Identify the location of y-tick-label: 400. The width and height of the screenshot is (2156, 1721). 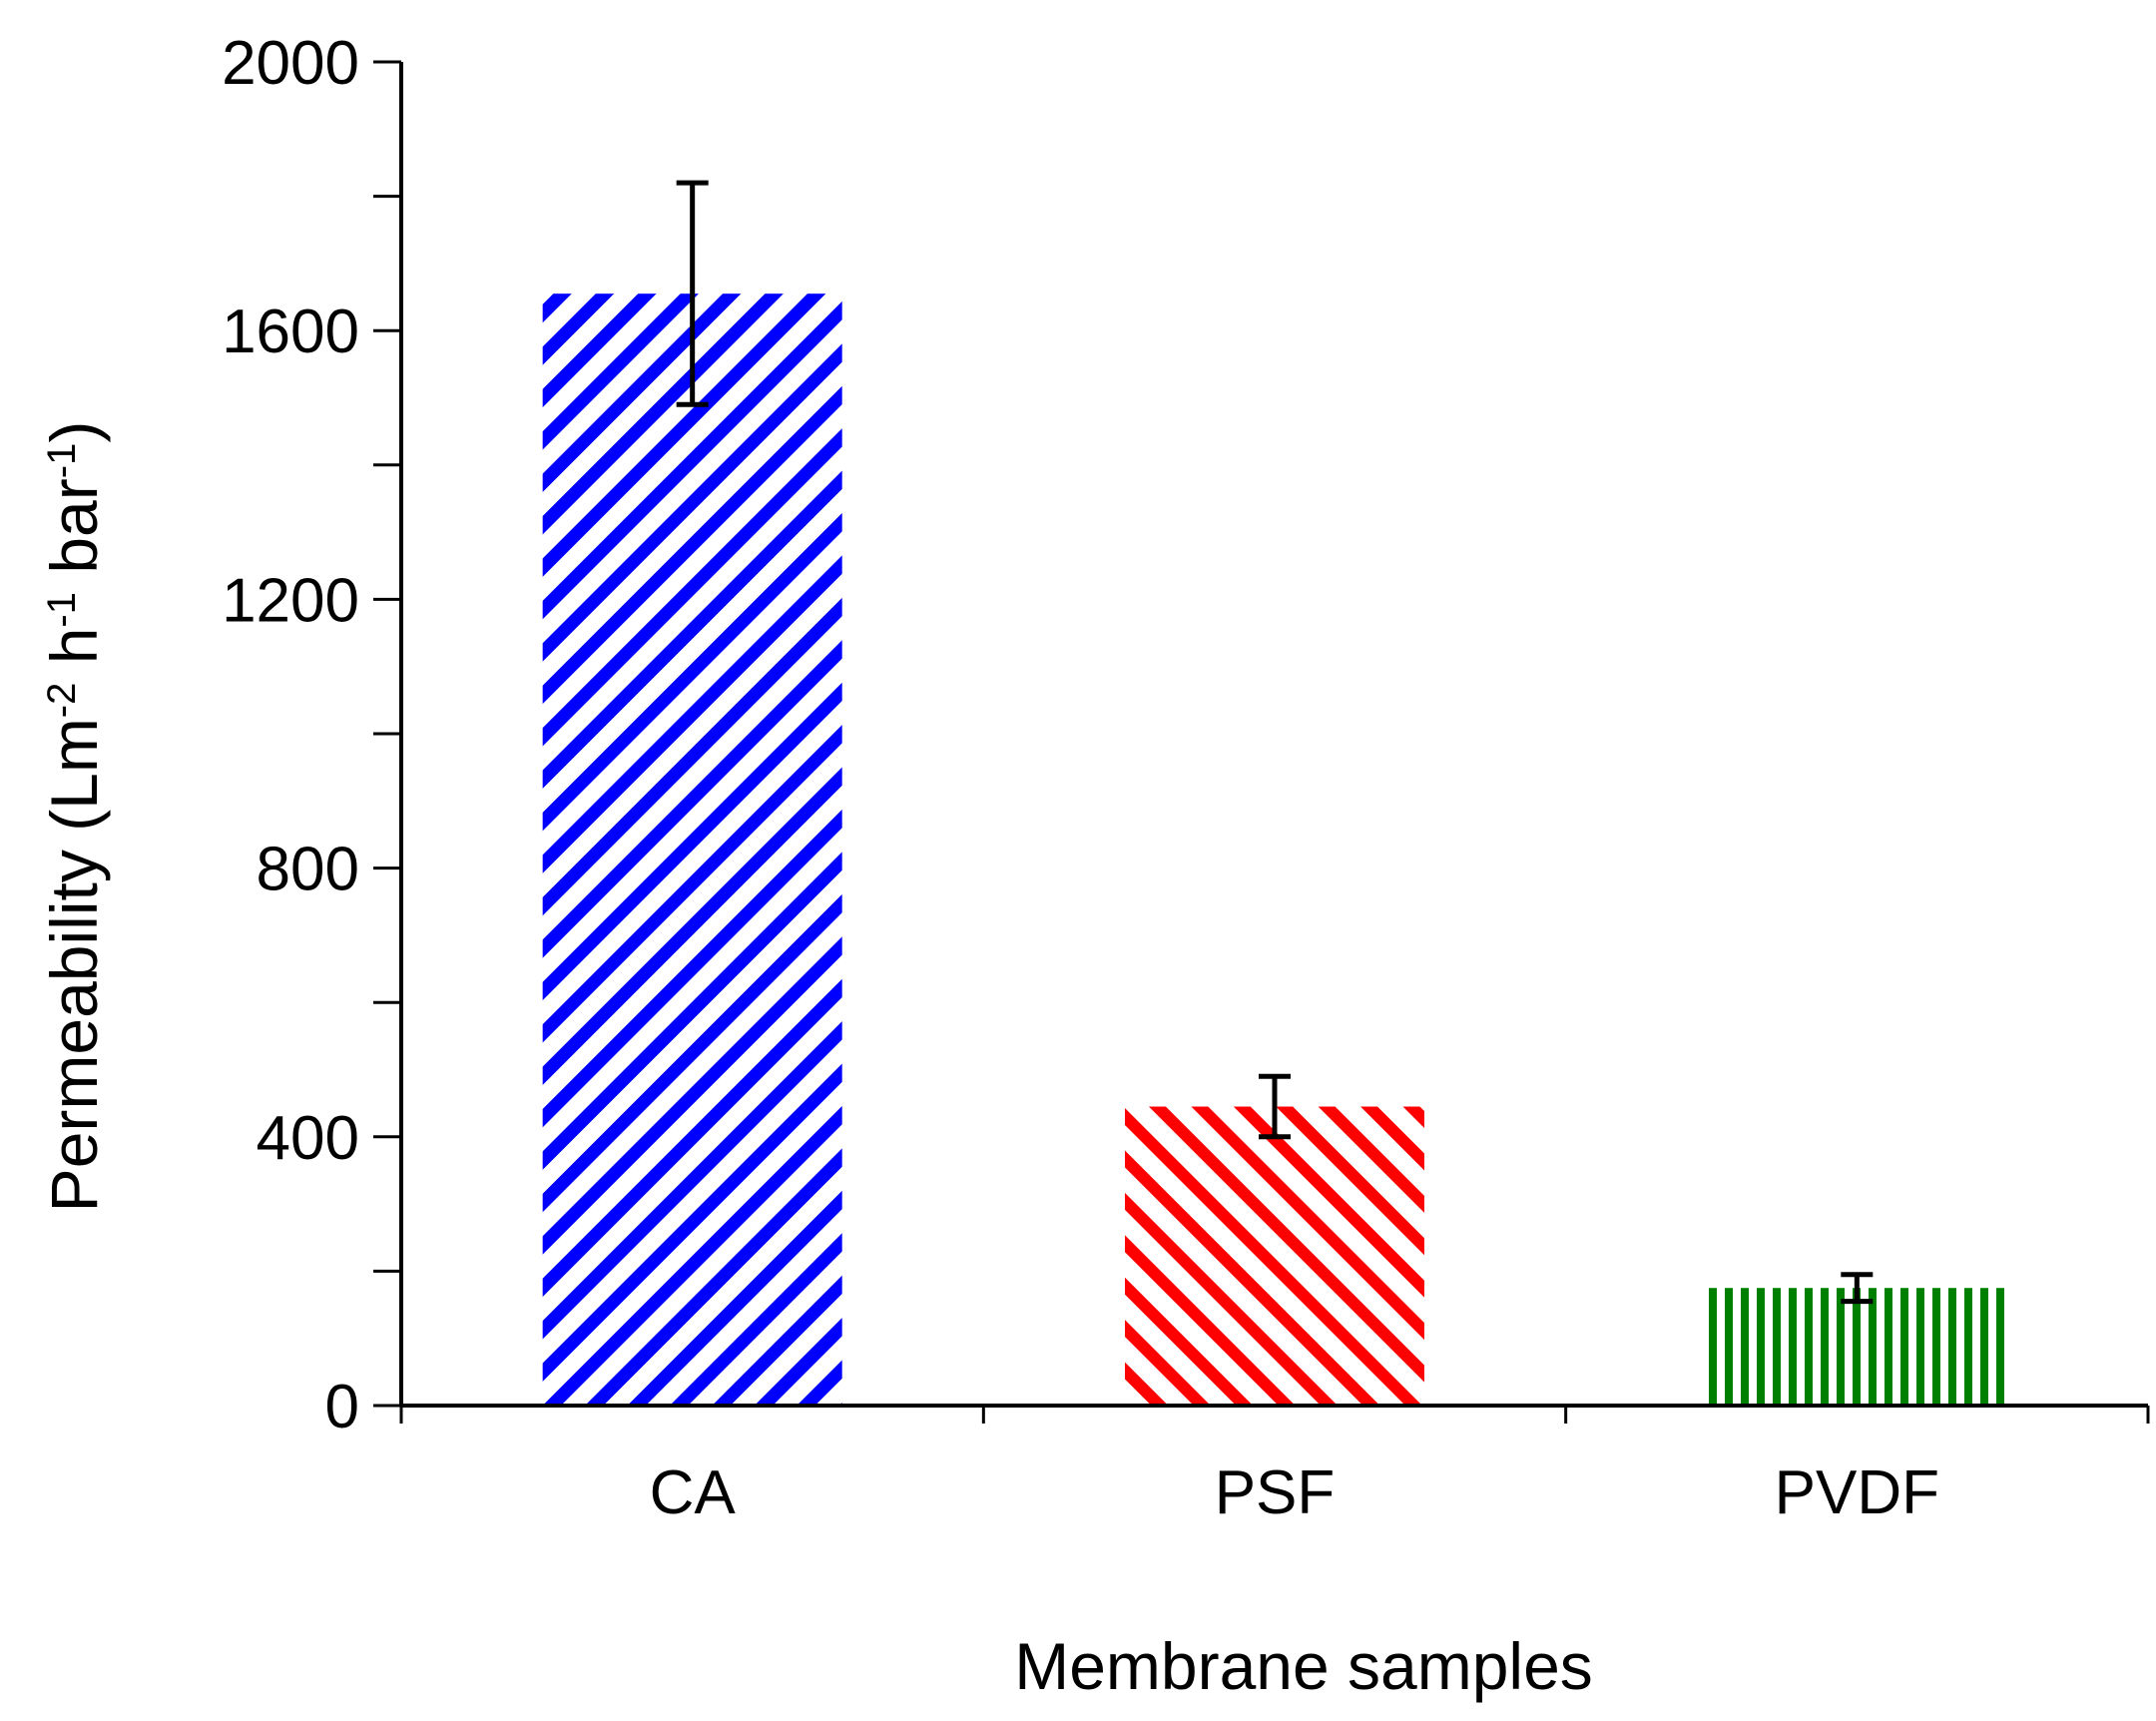
(308, 1138).